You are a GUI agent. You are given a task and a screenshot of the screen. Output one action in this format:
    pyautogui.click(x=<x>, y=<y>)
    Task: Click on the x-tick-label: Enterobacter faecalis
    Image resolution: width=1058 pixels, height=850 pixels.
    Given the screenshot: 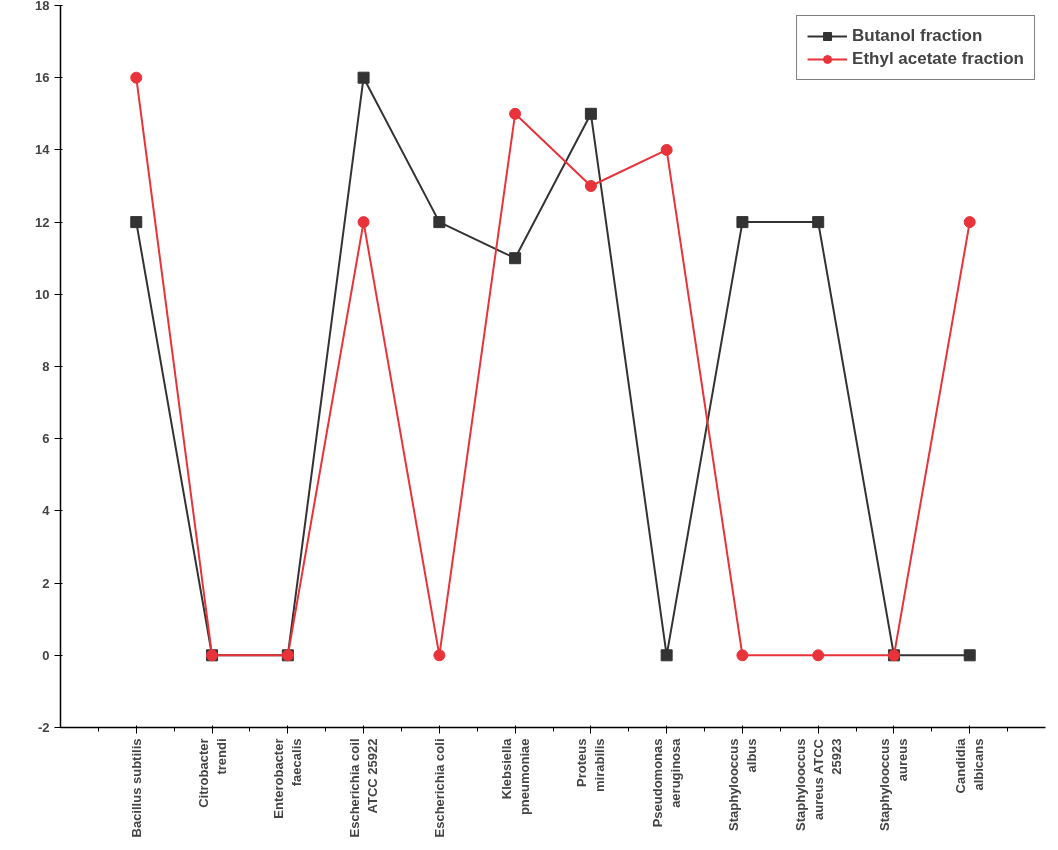 What is the action you would take?
    pyautogui.click(x=288, y=778)
    